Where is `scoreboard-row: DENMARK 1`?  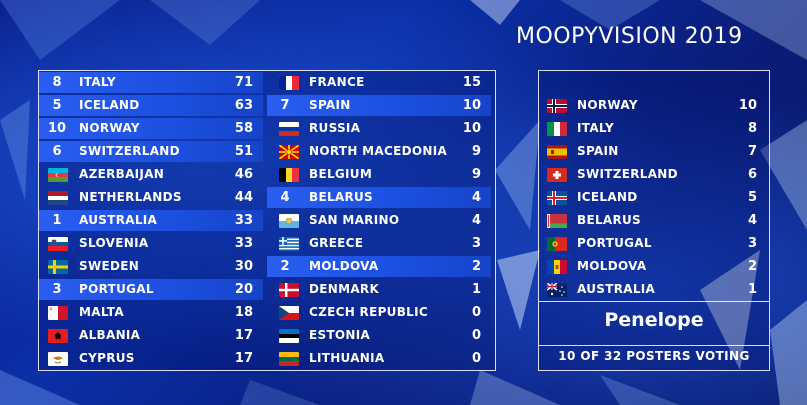
scoreboard-row: DENMARK 1 is located at coordinates (381, 289).